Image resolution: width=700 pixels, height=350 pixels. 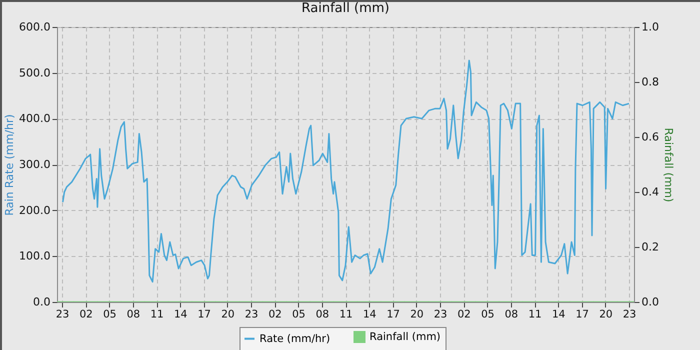 I want to click on y2-tick-label: 0.2, so click(x=650, y=247).